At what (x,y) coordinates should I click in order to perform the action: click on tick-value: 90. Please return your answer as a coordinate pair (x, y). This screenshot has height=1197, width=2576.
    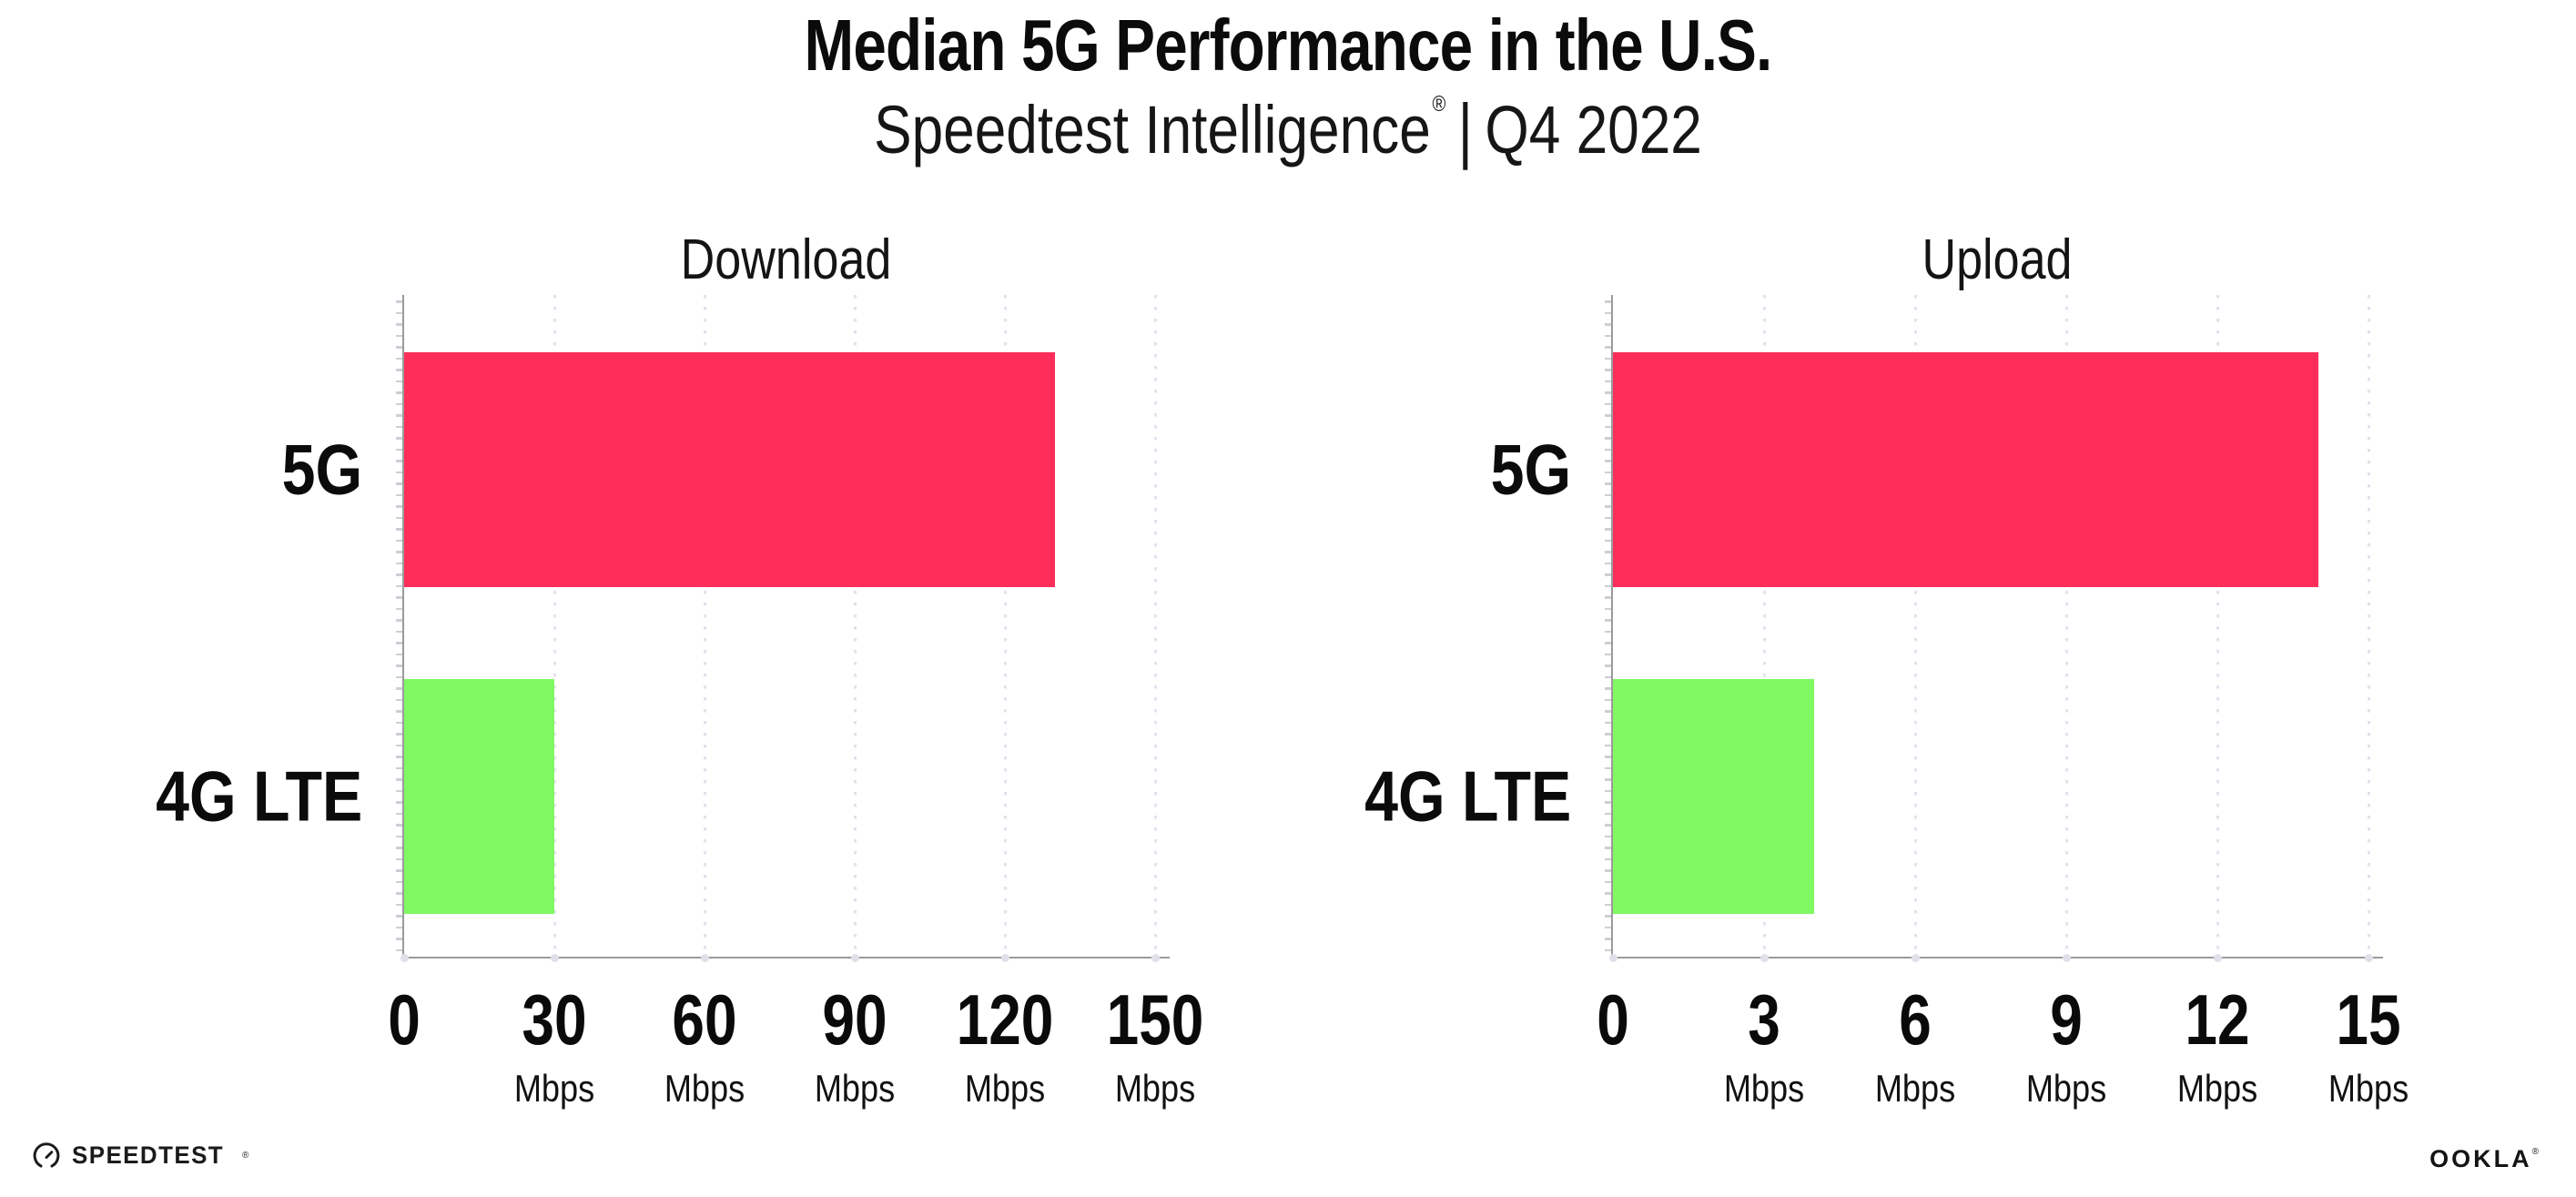
    Looking at the image, I should click on (854, 1020).